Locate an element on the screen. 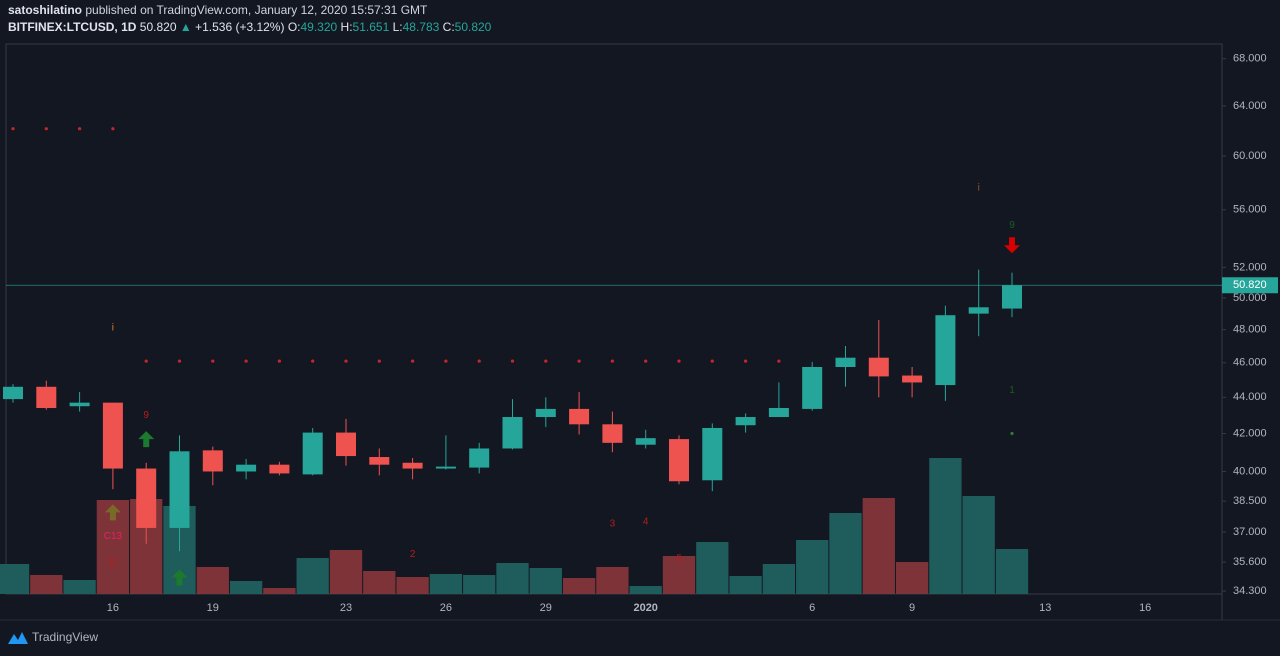  y-tick-label: 37.000 is located at coordinates (1250, 532).